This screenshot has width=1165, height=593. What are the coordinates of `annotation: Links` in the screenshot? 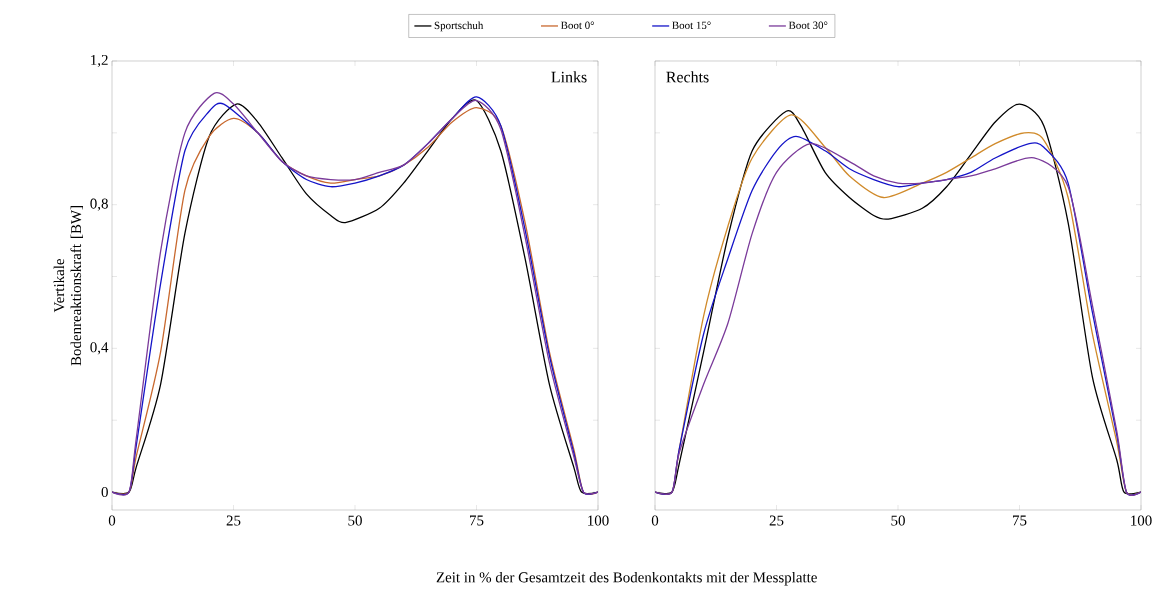 It's located at (569, 77).